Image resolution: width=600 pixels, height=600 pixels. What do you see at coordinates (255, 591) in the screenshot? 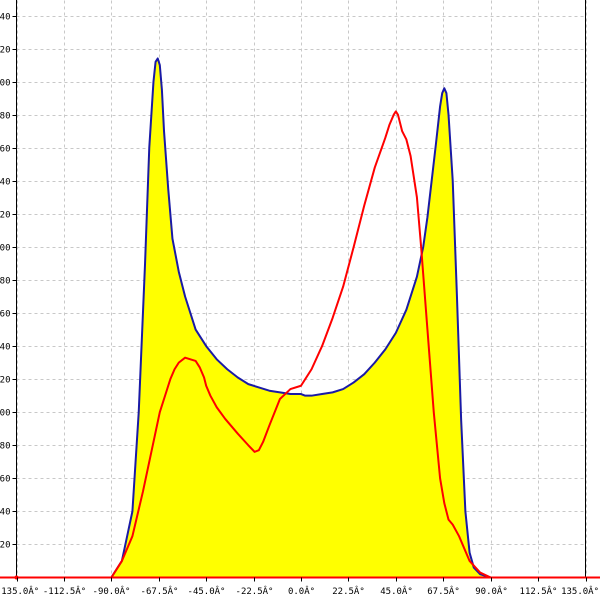
I see `x-tick-label: -22.5Â°` at bounding box center [255, 591].